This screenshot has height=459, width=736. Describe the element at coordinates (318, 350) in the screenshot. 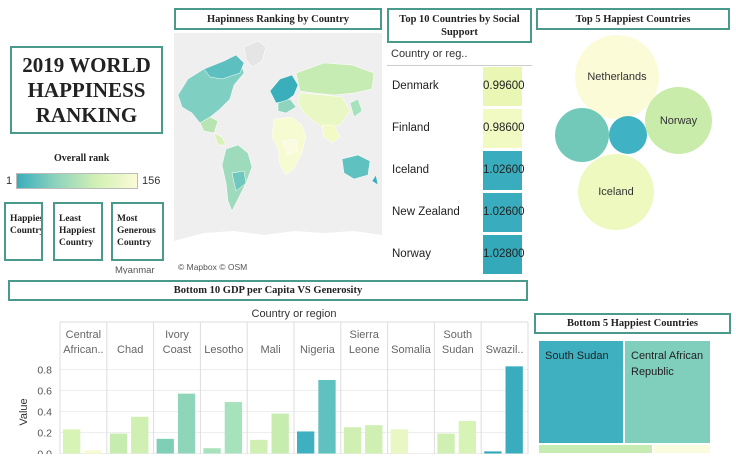

I see `category-label: Nigeria` at that location.